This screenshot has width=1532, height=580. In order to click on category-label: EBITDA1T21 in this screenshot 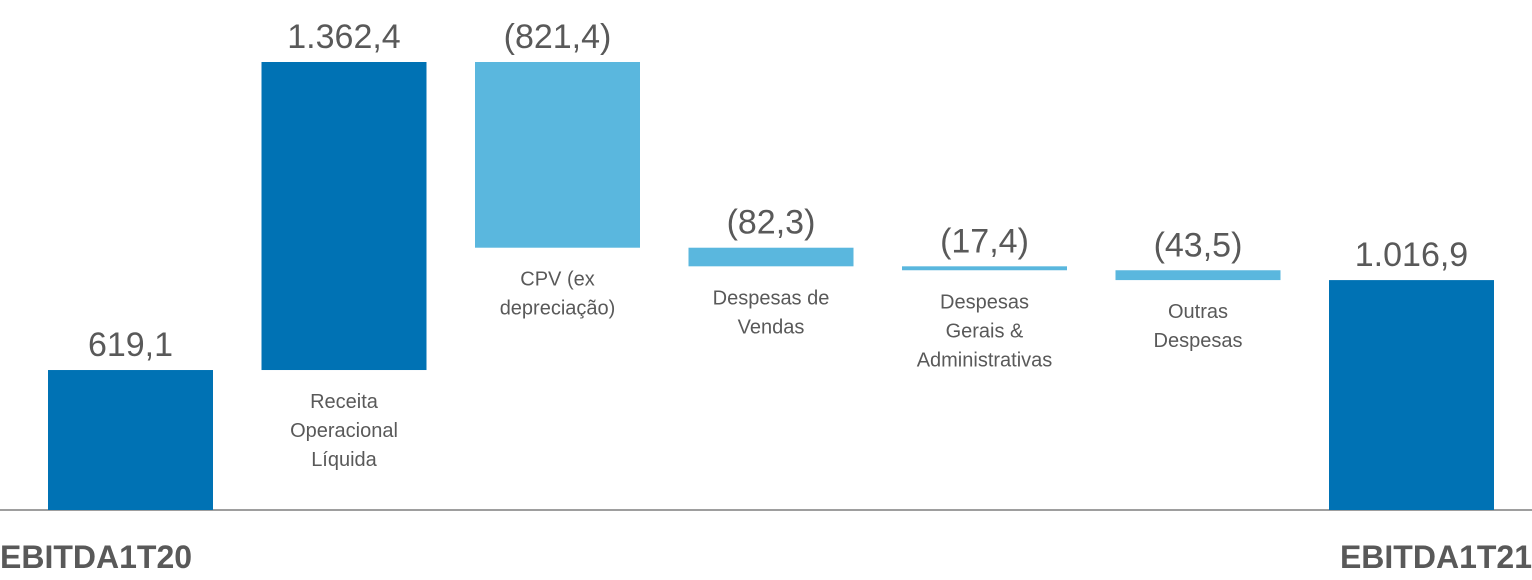, I will do `click(1436, 557)`.